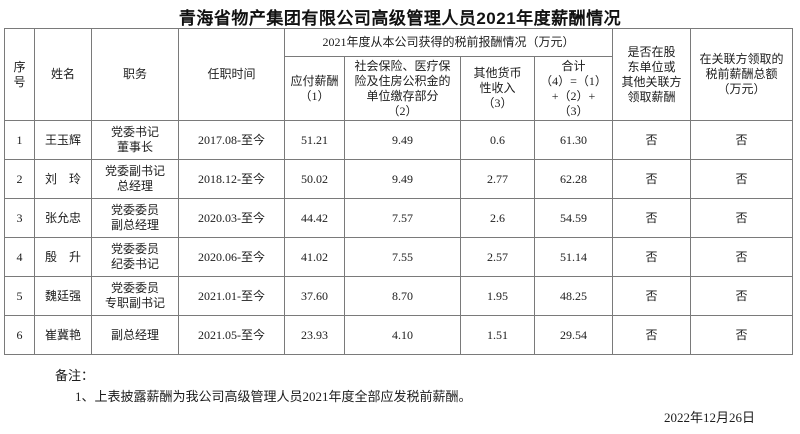  Describe the element at coordinates (497, 88) in the screenshot. I see `header-other-income: 其他货币 性收入 （3）` at that location.